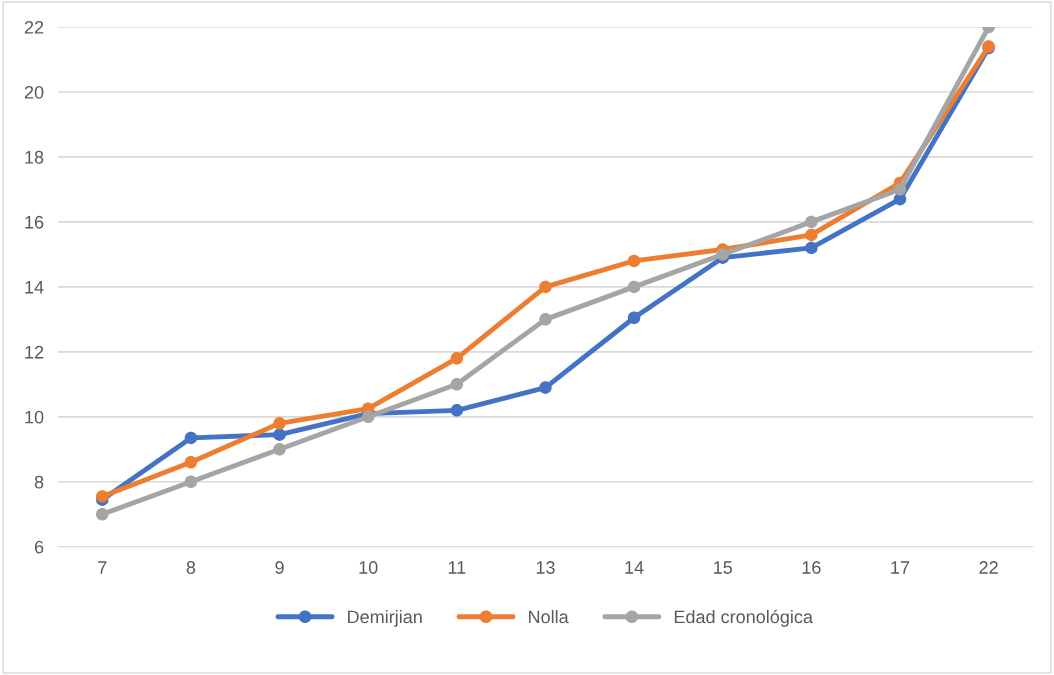 Image resolution: width=1054 pixels, height=675 pixels. What do you see at coordinates (34, 417) in the screenshot?
I see `y-tick-label: 10` at bounding box center [34, 417].